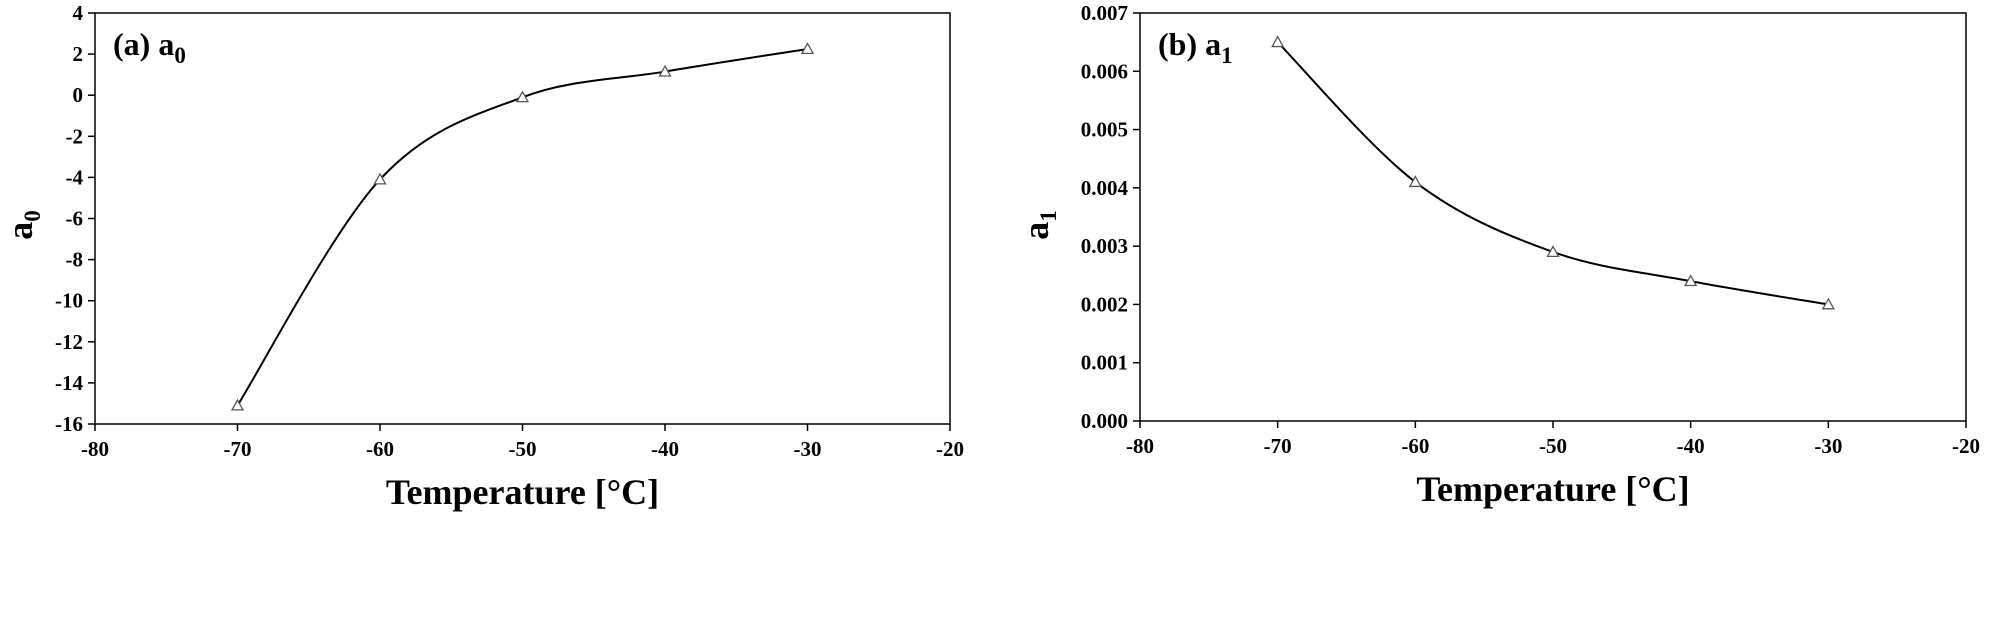  Describe the element at coordinates (1048, 216) in the screenshot. I see `y-axis-title-subscript: 1` at that location.